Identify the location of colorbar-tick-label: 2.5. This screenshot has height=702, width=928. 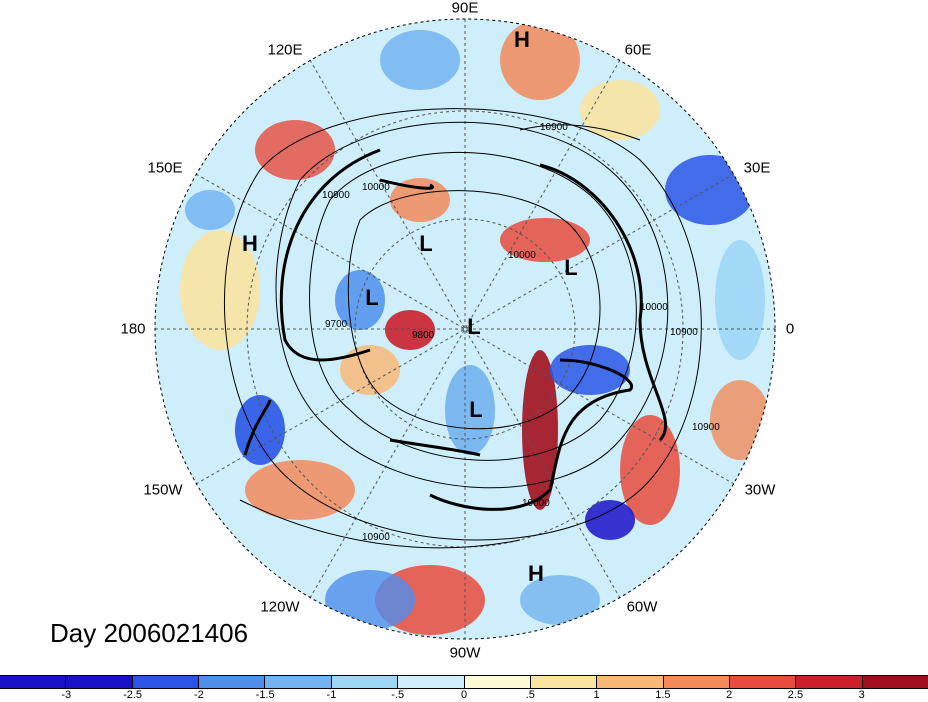
(795, 695).